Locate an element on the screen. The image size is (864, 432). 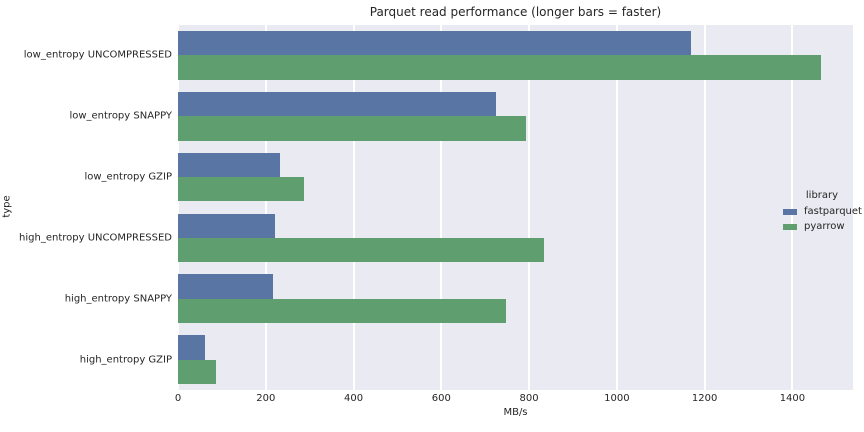
x-tick-label: 1400 is located at coordinates (792, 398).